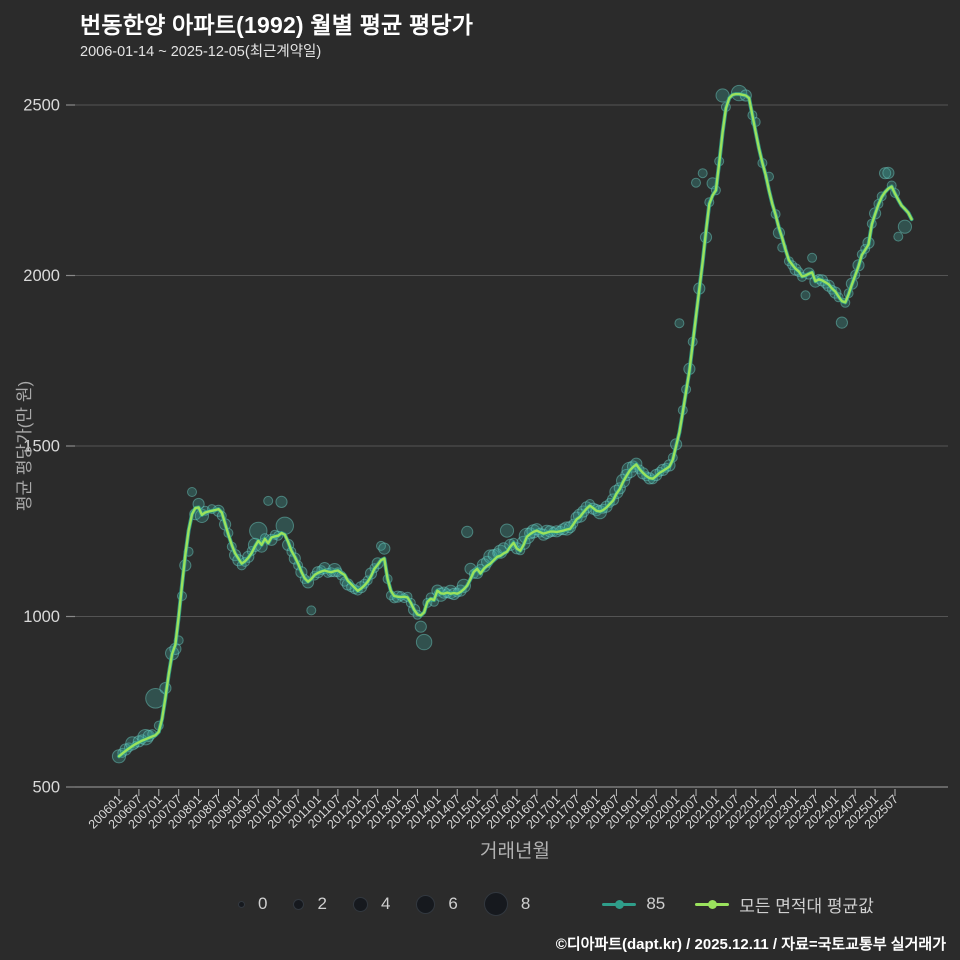 The height and width of the screenshot is (960, 960). Describe the element at coordinates (322, 903) in the screenshot. I see `size-legend-label: 2` at that location.